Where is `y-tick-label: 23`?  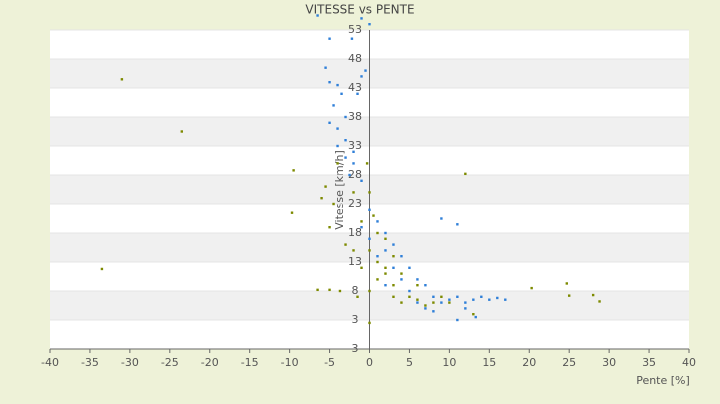
y-tick-label: 23 is located at coordinates (355, 203).